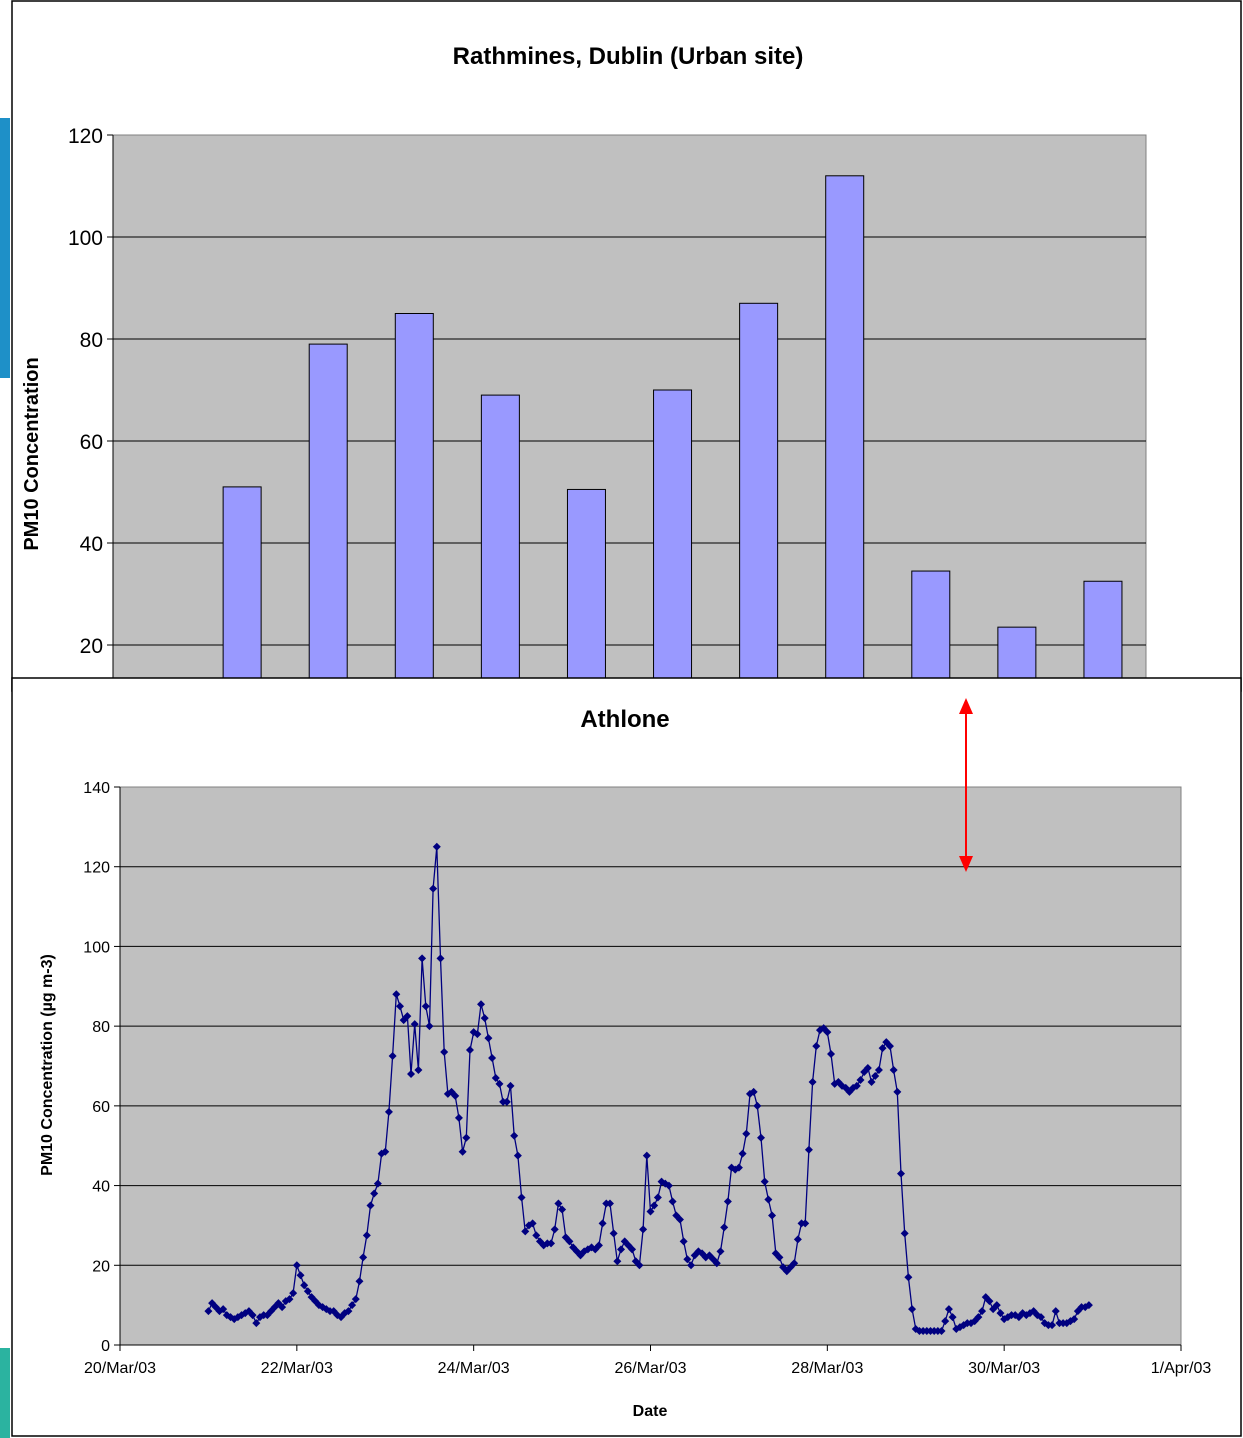 The image size is (1243, 1438). What do you see at coordinates (101, 1027) in the screenshot?
I see `chart2-y-tick-label: 80` at bounding box center [101, 1027].